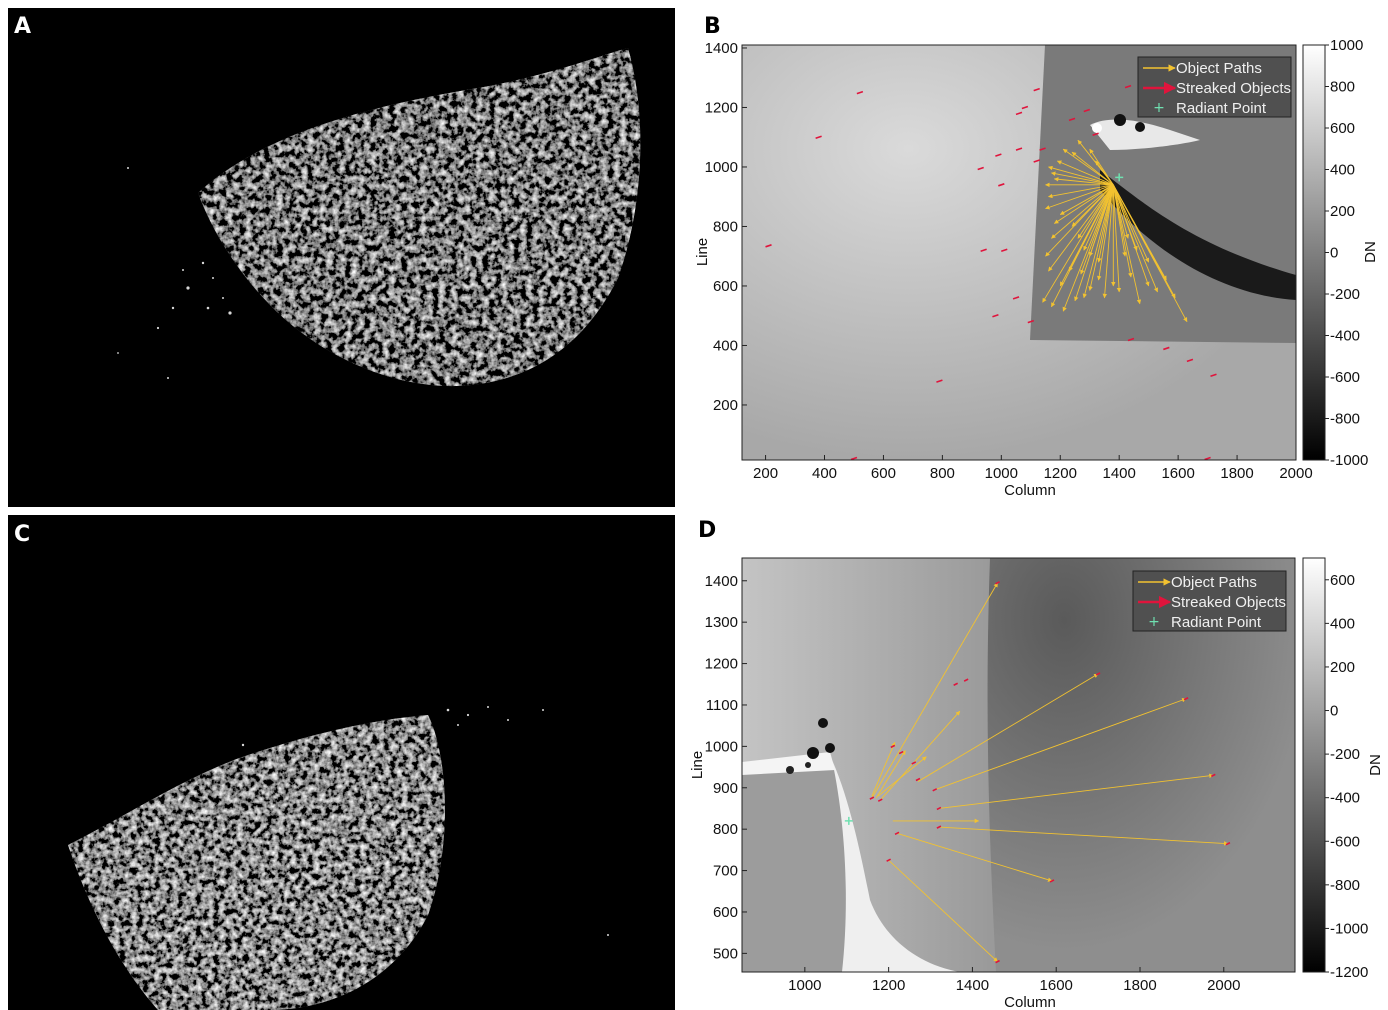  Describe the element at coordinates (725, 405) in the screenshot. I see `y-tick-label: 200` at that location.